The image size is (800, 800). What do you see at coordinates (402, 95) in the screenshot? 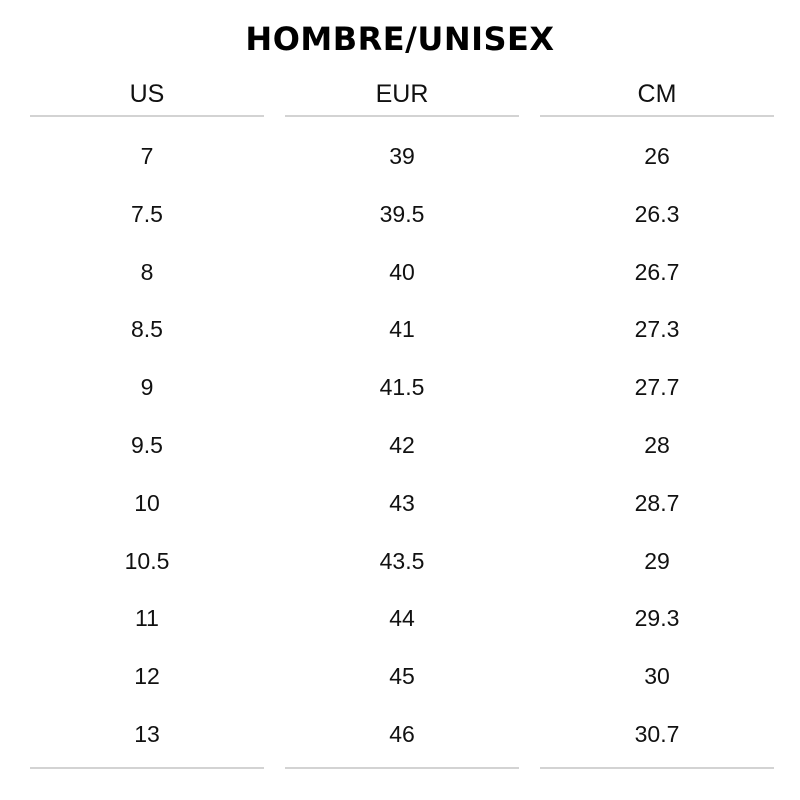
I see `column-header: EUR` at bounding box center [402, 95].